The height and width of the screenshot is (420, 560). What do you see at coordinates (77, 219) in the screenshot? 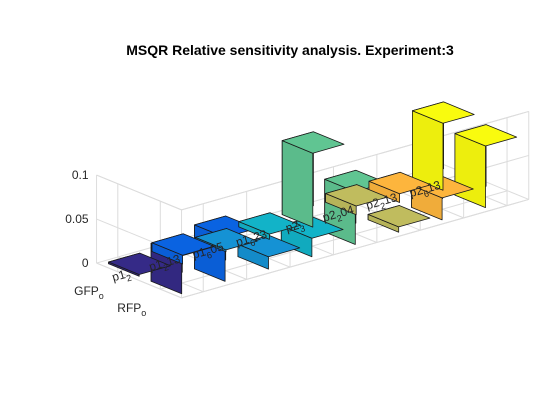
I see `z-tick-label: 0.05` at bounding box center [77, 219].